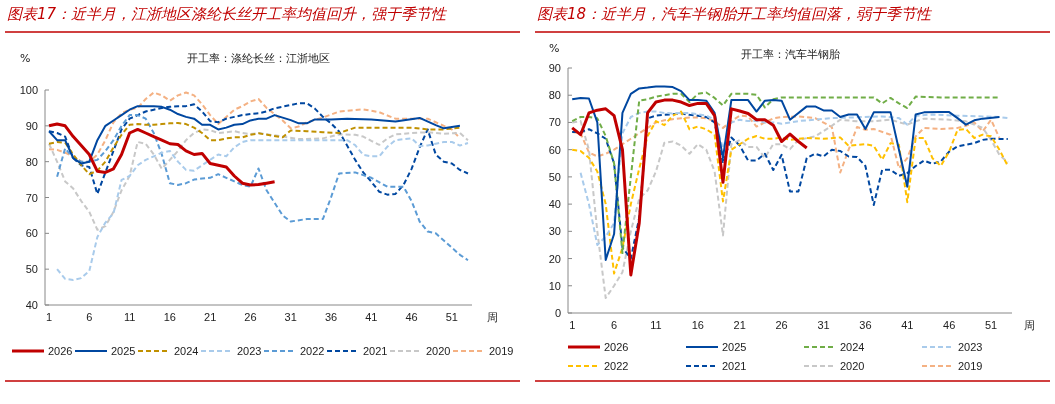 The width and height of the screenshot is (1055, 404). What do you see at coordinates (28, 90) in the screenshot?
I see `y-tick-label: 100` at bounding box center [28, 90].